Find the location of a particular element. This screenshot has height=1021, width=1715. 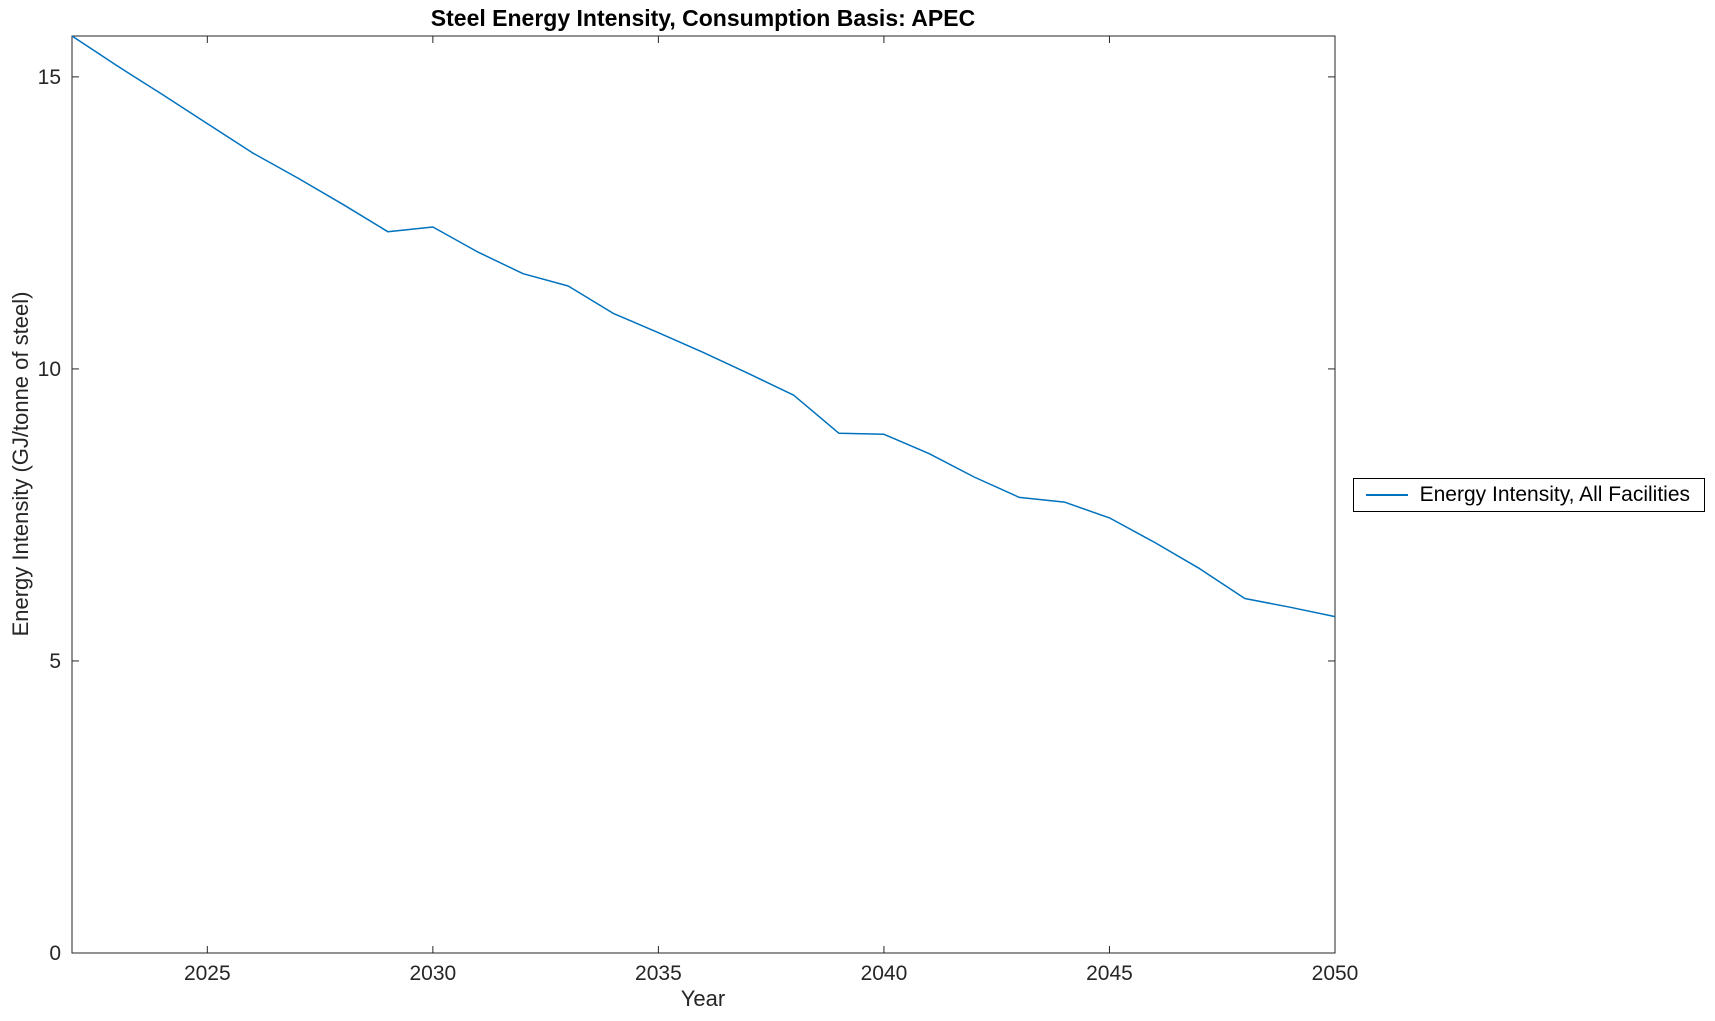

y-axis-label: Energy Intensity (GJ/tonne of steel) is located at coordinates (20, 464).